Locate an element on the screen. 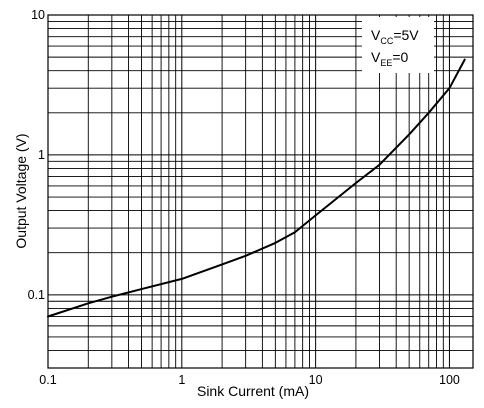 The image size is (484, 408). annotation-line-0: VCC=5V is located at coordinates (395, 36).